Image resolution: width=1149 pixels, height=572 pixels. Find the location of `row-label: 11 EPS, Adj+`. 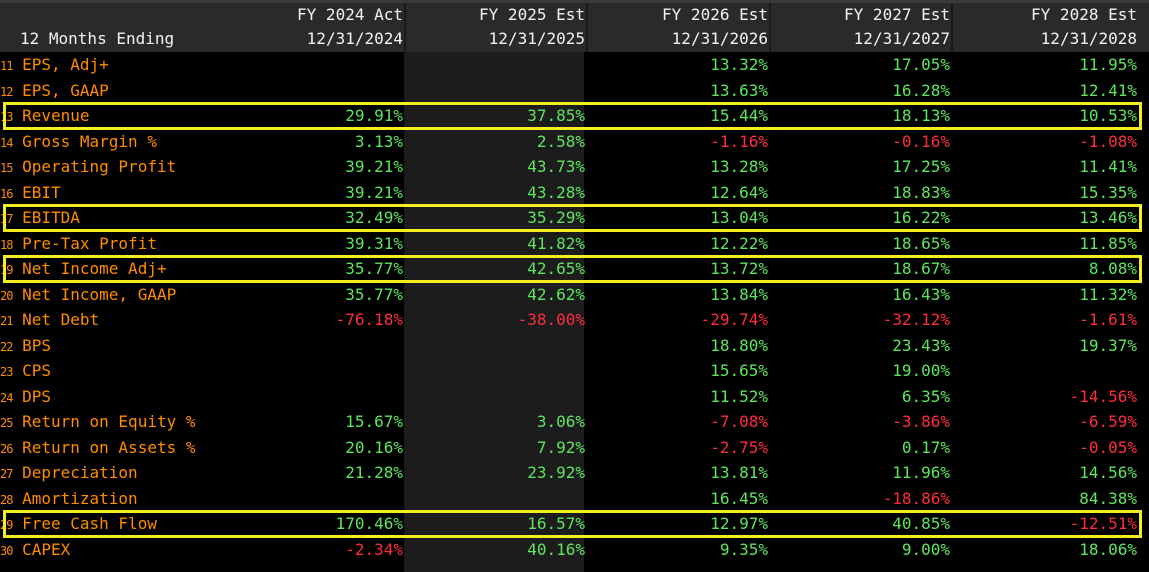

row-label: 11 EPS, Adj+ is located at coordinates (54, 64).